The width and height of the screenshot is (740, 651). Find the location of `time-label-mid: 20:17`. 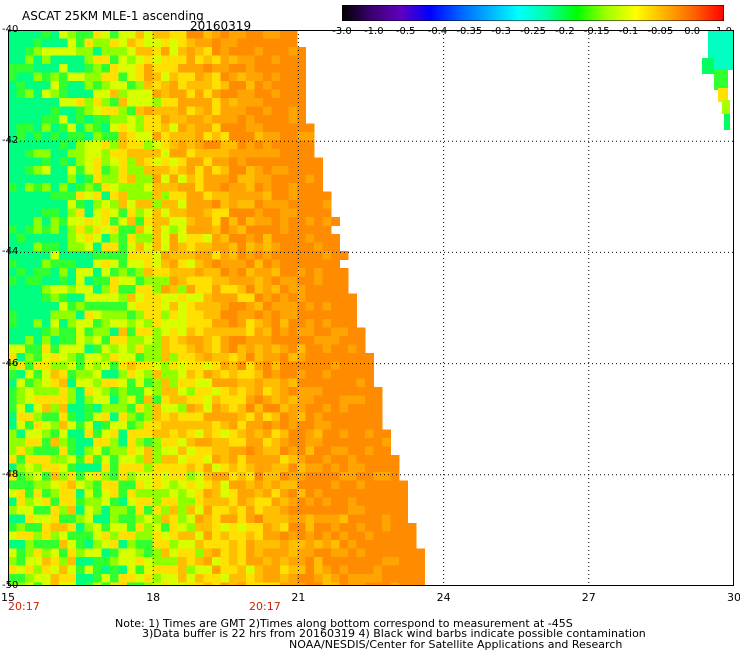

time-label-mid: 20:17 is located at coordinates (265, 606).